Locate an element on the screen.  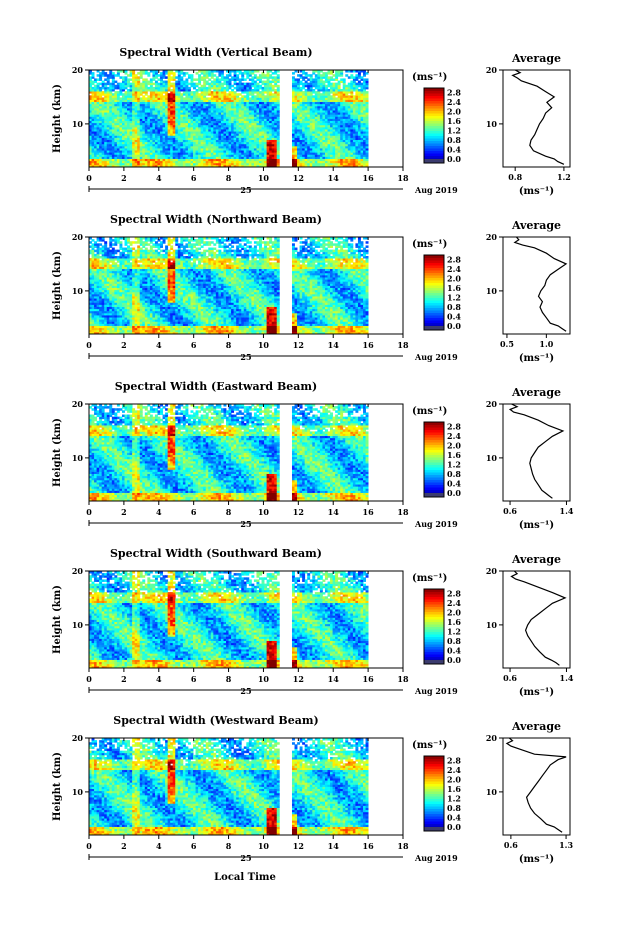
average-x-label: (ms⁻¹) is located at coordinates (536, 191).